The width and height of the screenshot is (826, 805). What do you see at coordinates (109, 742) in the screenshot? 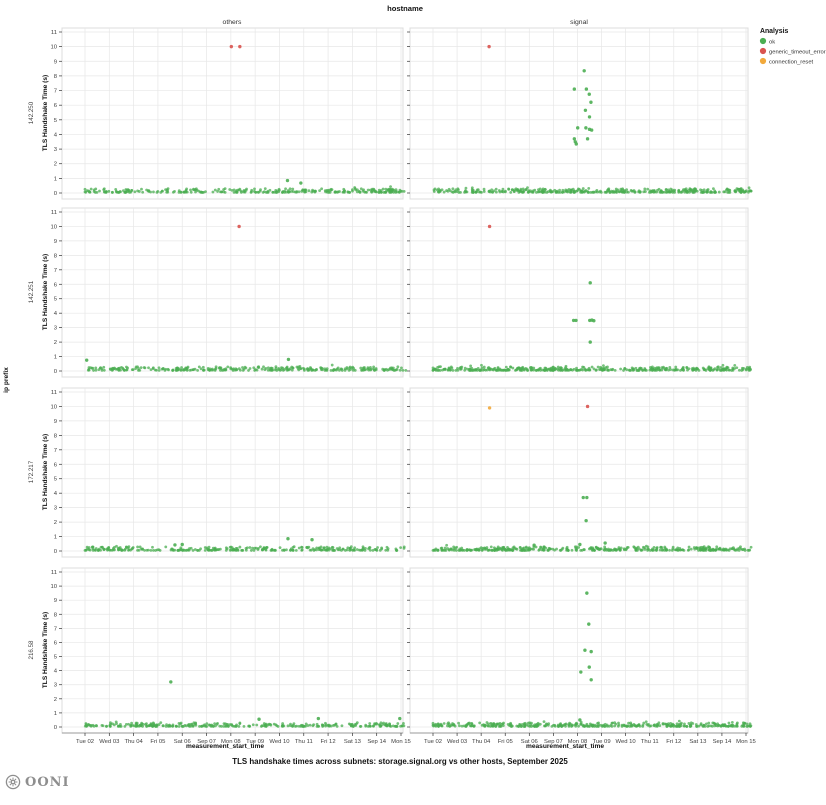
I see `x-tick-label: Wed 03` at bounding box center [109, 742].